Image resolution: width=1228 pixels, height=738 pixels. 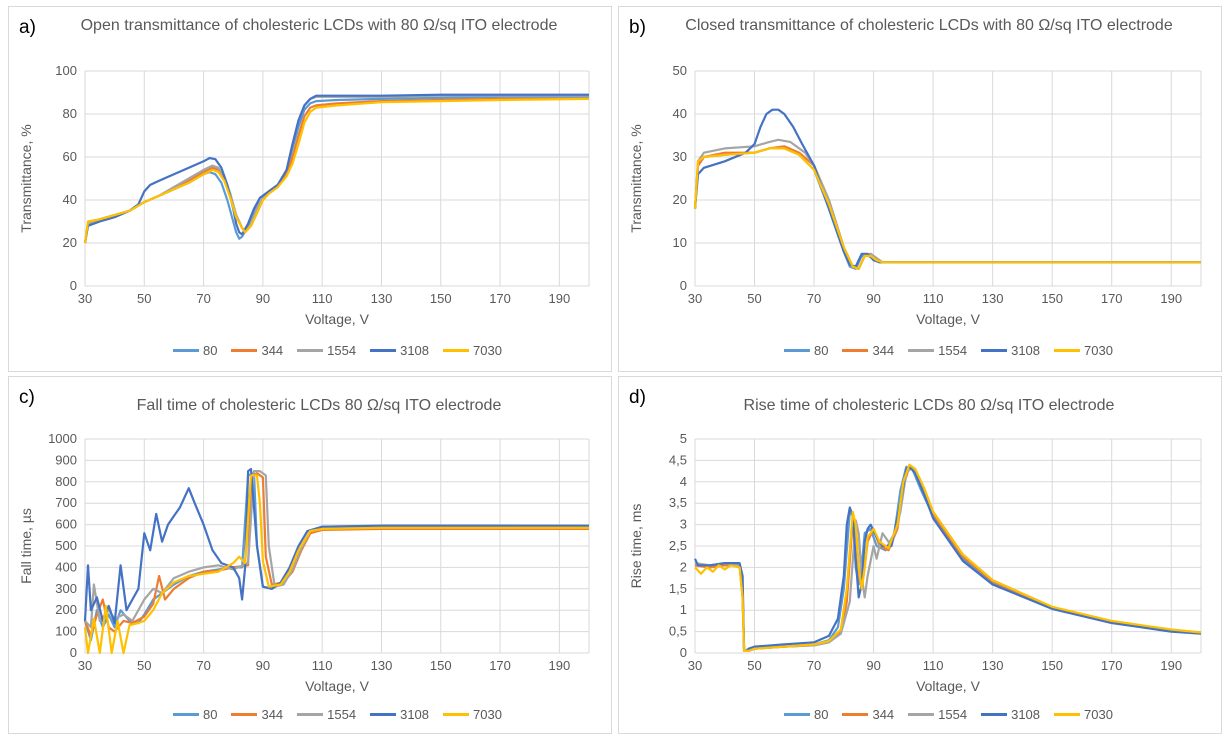 I want to click on y-tick-label: 300, so click(x=66, y=588).